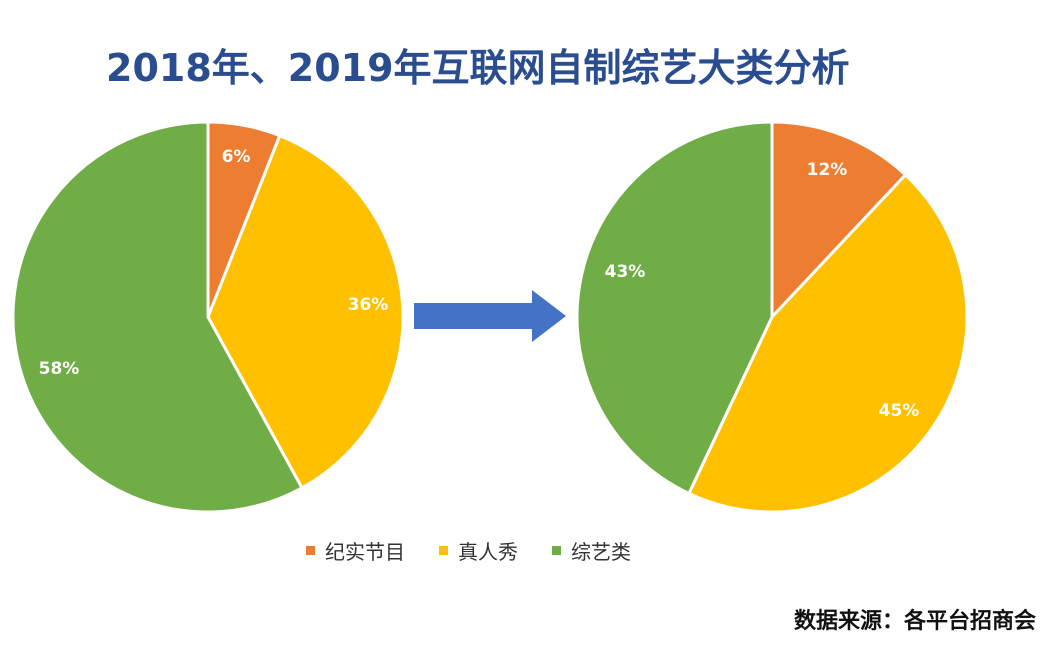 The height and width of the screenshot is (654, 1060). I want to click on legend-label-variety: 综艺类, so click(601, 551).